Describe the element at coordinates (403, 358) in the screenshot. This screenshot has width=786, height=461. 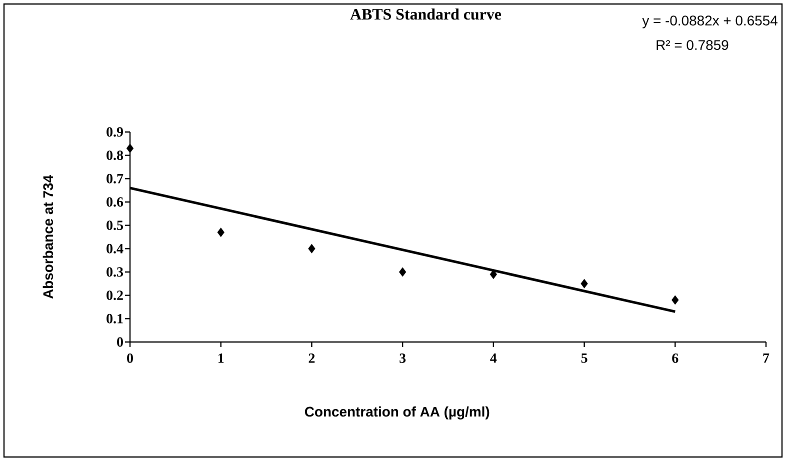
I see `x-tick-label: 3` at that location.